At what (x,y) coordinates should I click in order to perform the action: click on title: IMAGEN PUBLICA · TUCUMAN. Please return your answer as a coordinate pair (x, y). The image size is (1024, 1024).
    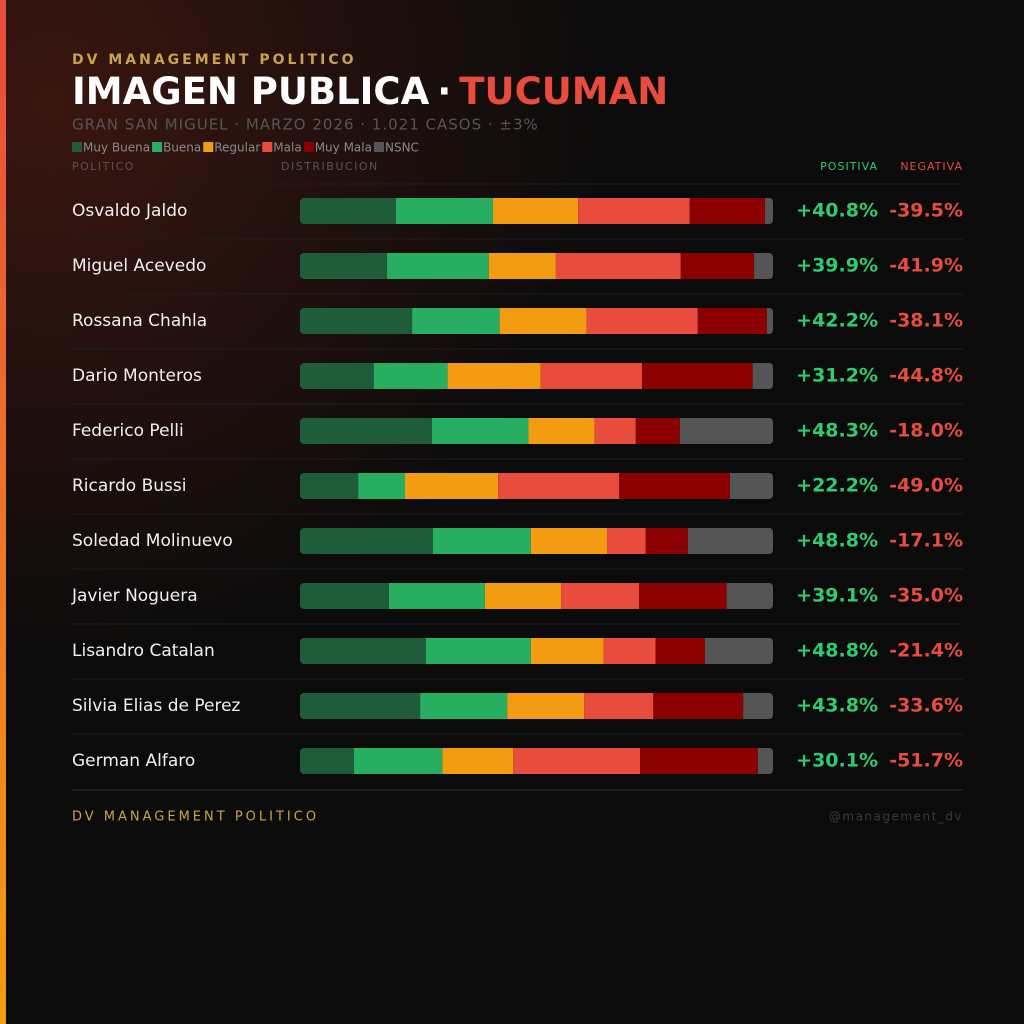
    Looking at the image, I should click on (370, 91).